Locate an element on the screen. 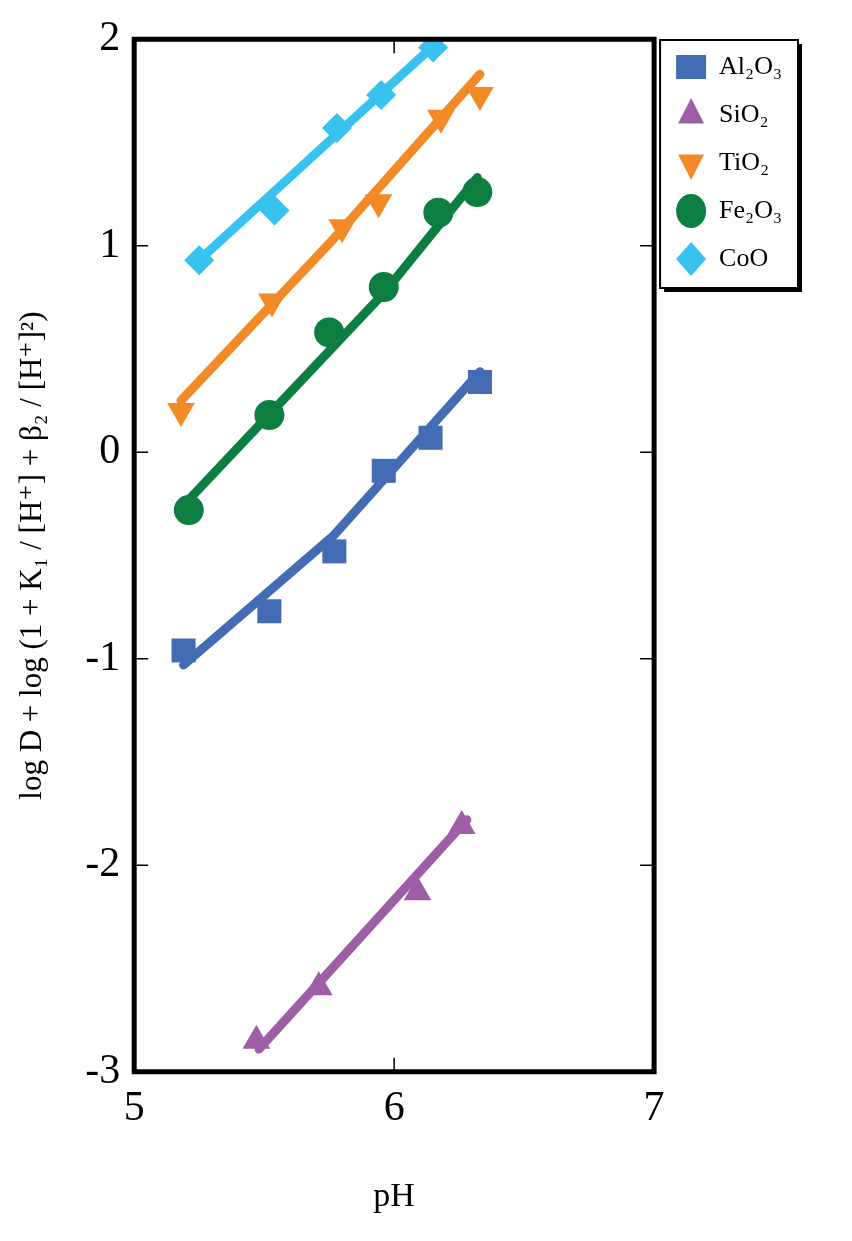 This screenshot has width=852, height=1241. y-tick-label: 1 is located at coordinates (110, 242).